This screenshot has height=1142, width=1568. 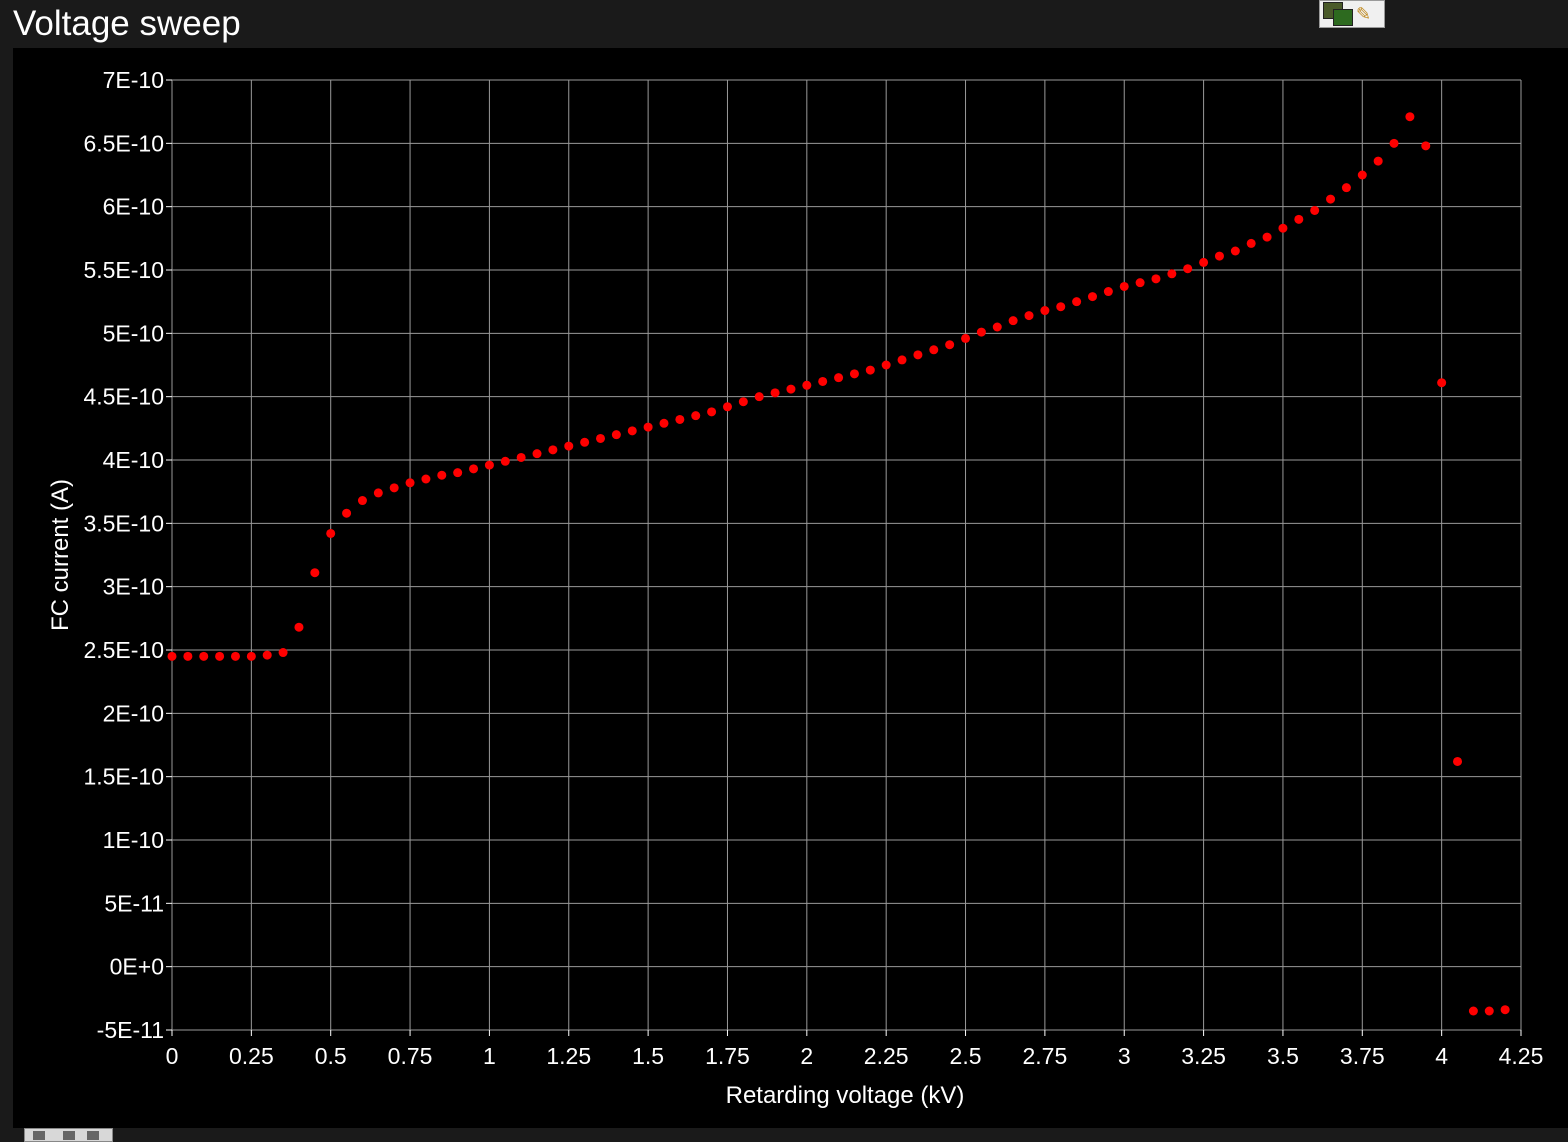 What do you see at coordinates (331, 1056) in the screenshot?
I see `x-tick-label: 0.5` at bounding box center [331, 1056].